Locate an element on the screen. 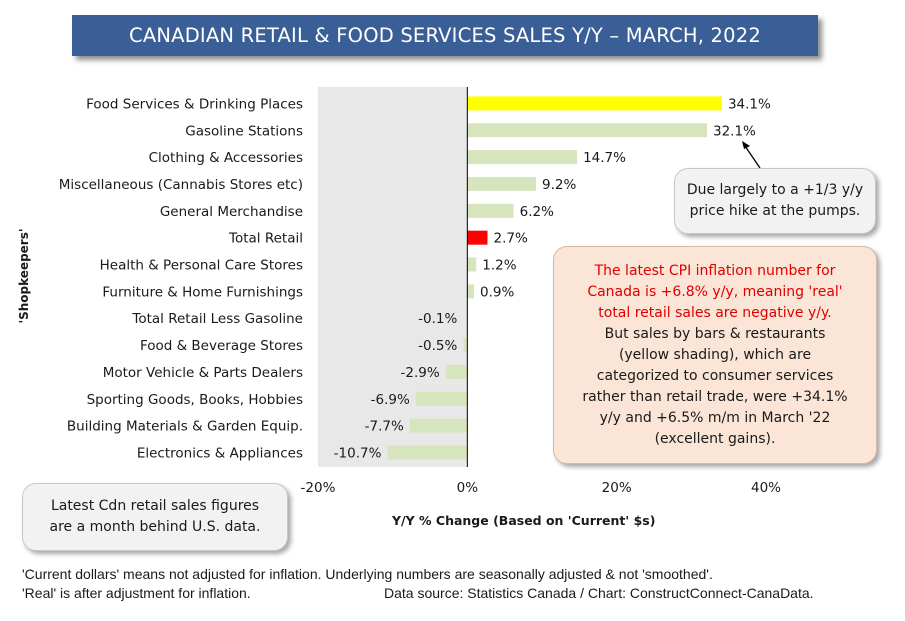 The height and width of the screenshot is (621, 905). x-tick-label: 20% is located at coordinates (617, 488).